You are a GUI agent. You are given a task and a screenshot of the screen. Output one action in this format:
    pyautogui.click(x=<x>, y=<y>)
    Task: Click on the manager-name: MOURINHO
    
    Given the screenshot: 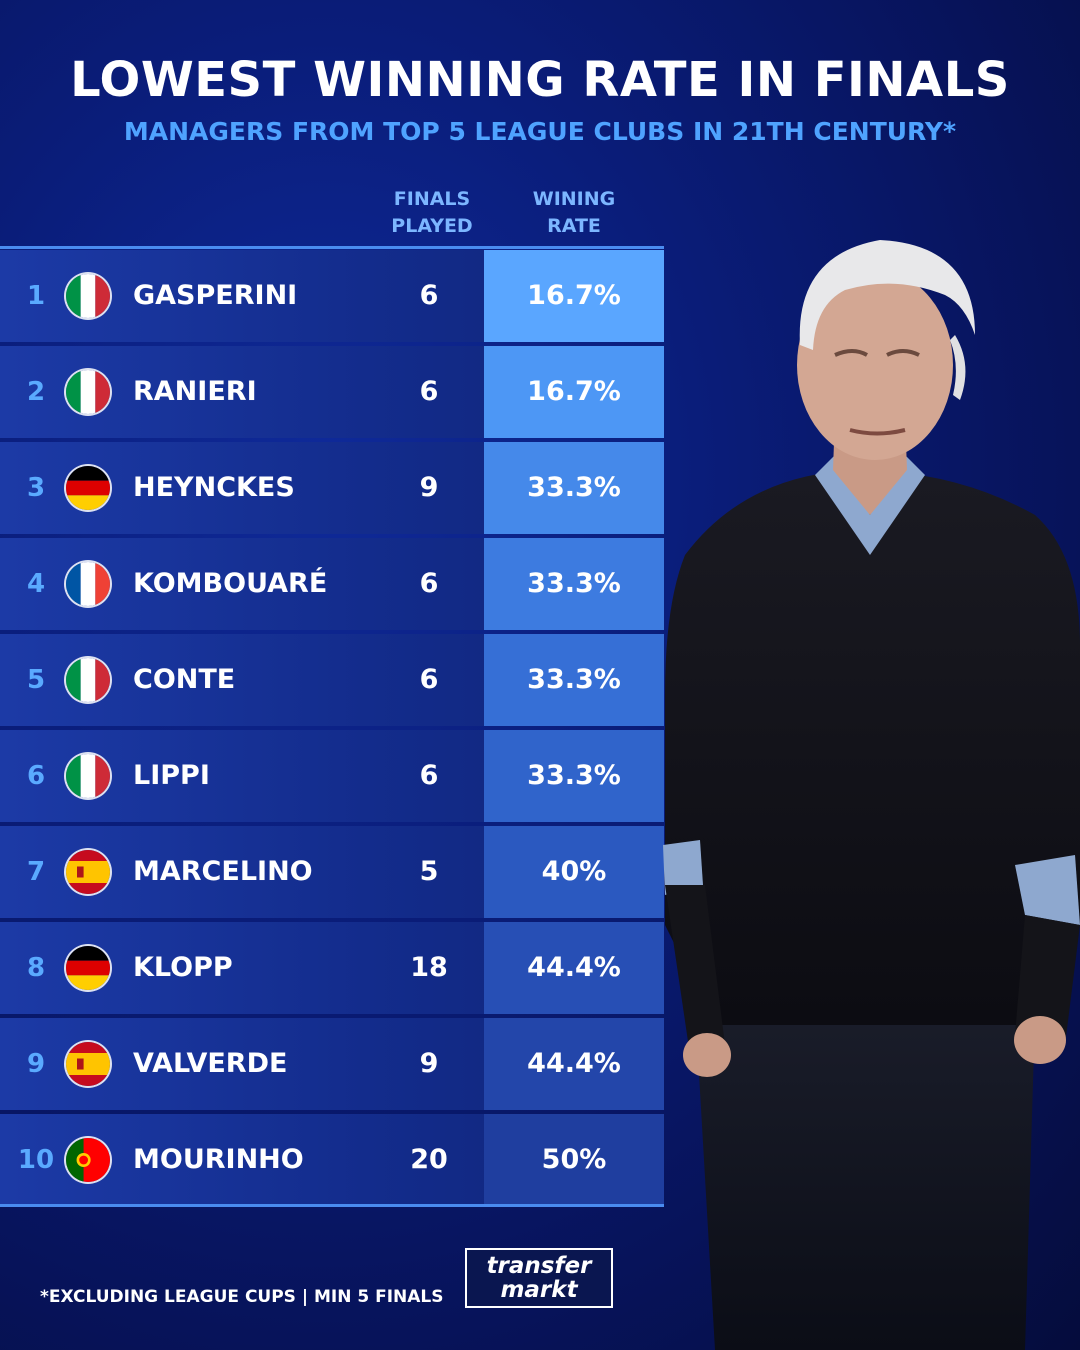 What is the action you would take?
    pyautogui.click(x=218, y=1159)
    